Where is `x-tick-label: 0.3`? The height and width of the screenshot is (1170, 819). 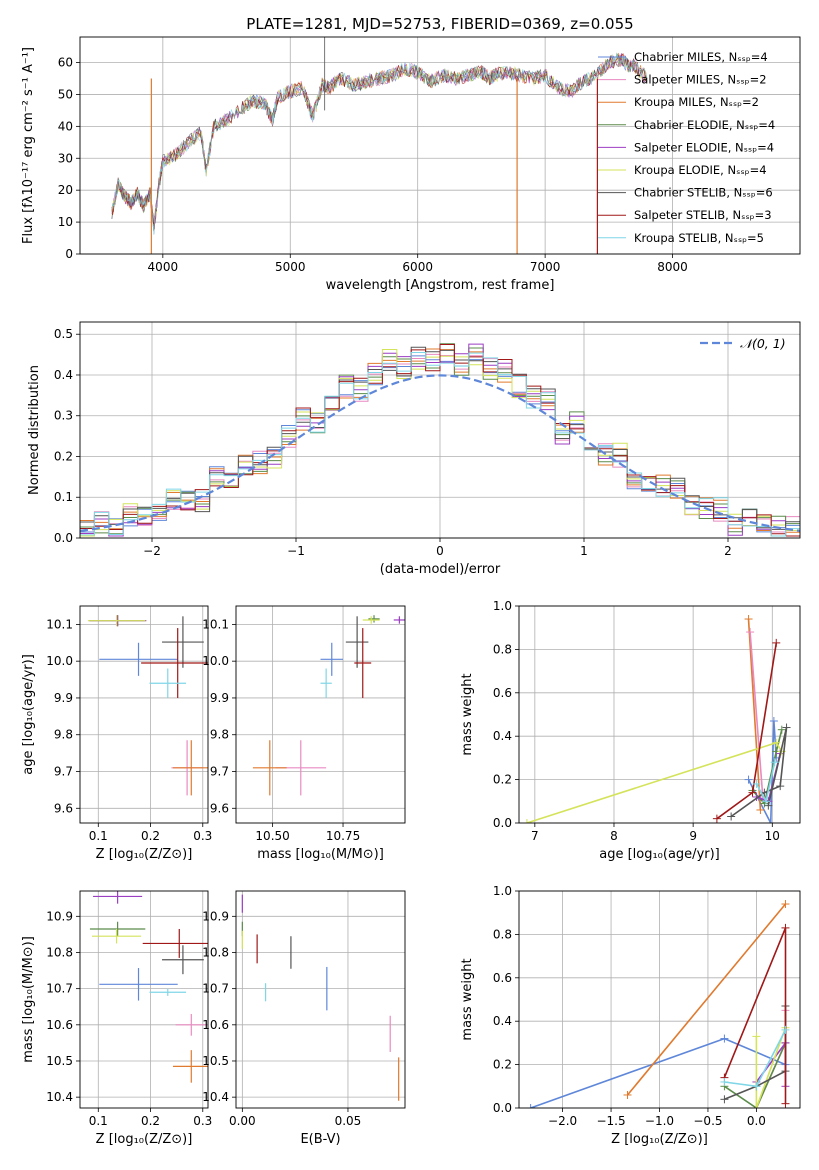 x-tick-label: 0.3 is located at coordinates (202, 836).